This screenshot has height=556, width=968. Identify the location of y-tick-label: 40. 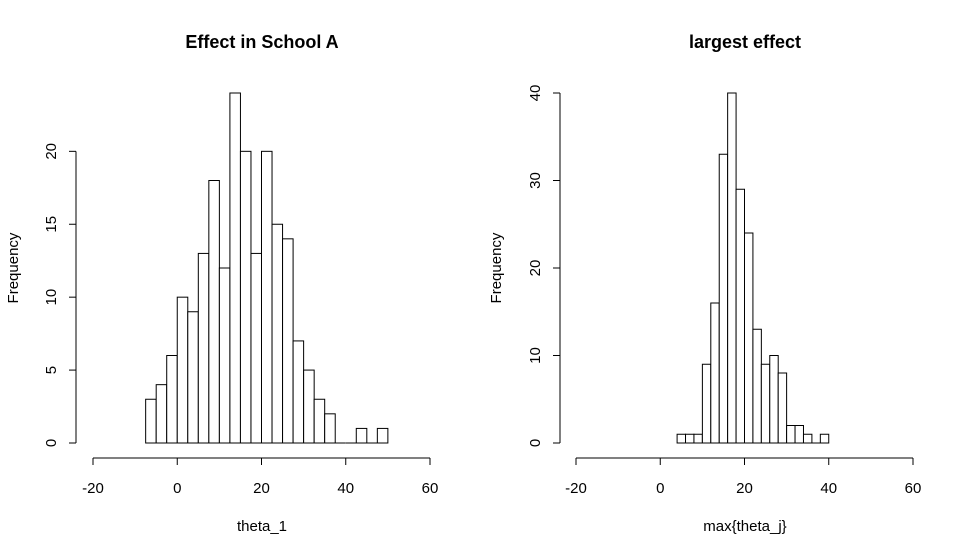
(535, 93).